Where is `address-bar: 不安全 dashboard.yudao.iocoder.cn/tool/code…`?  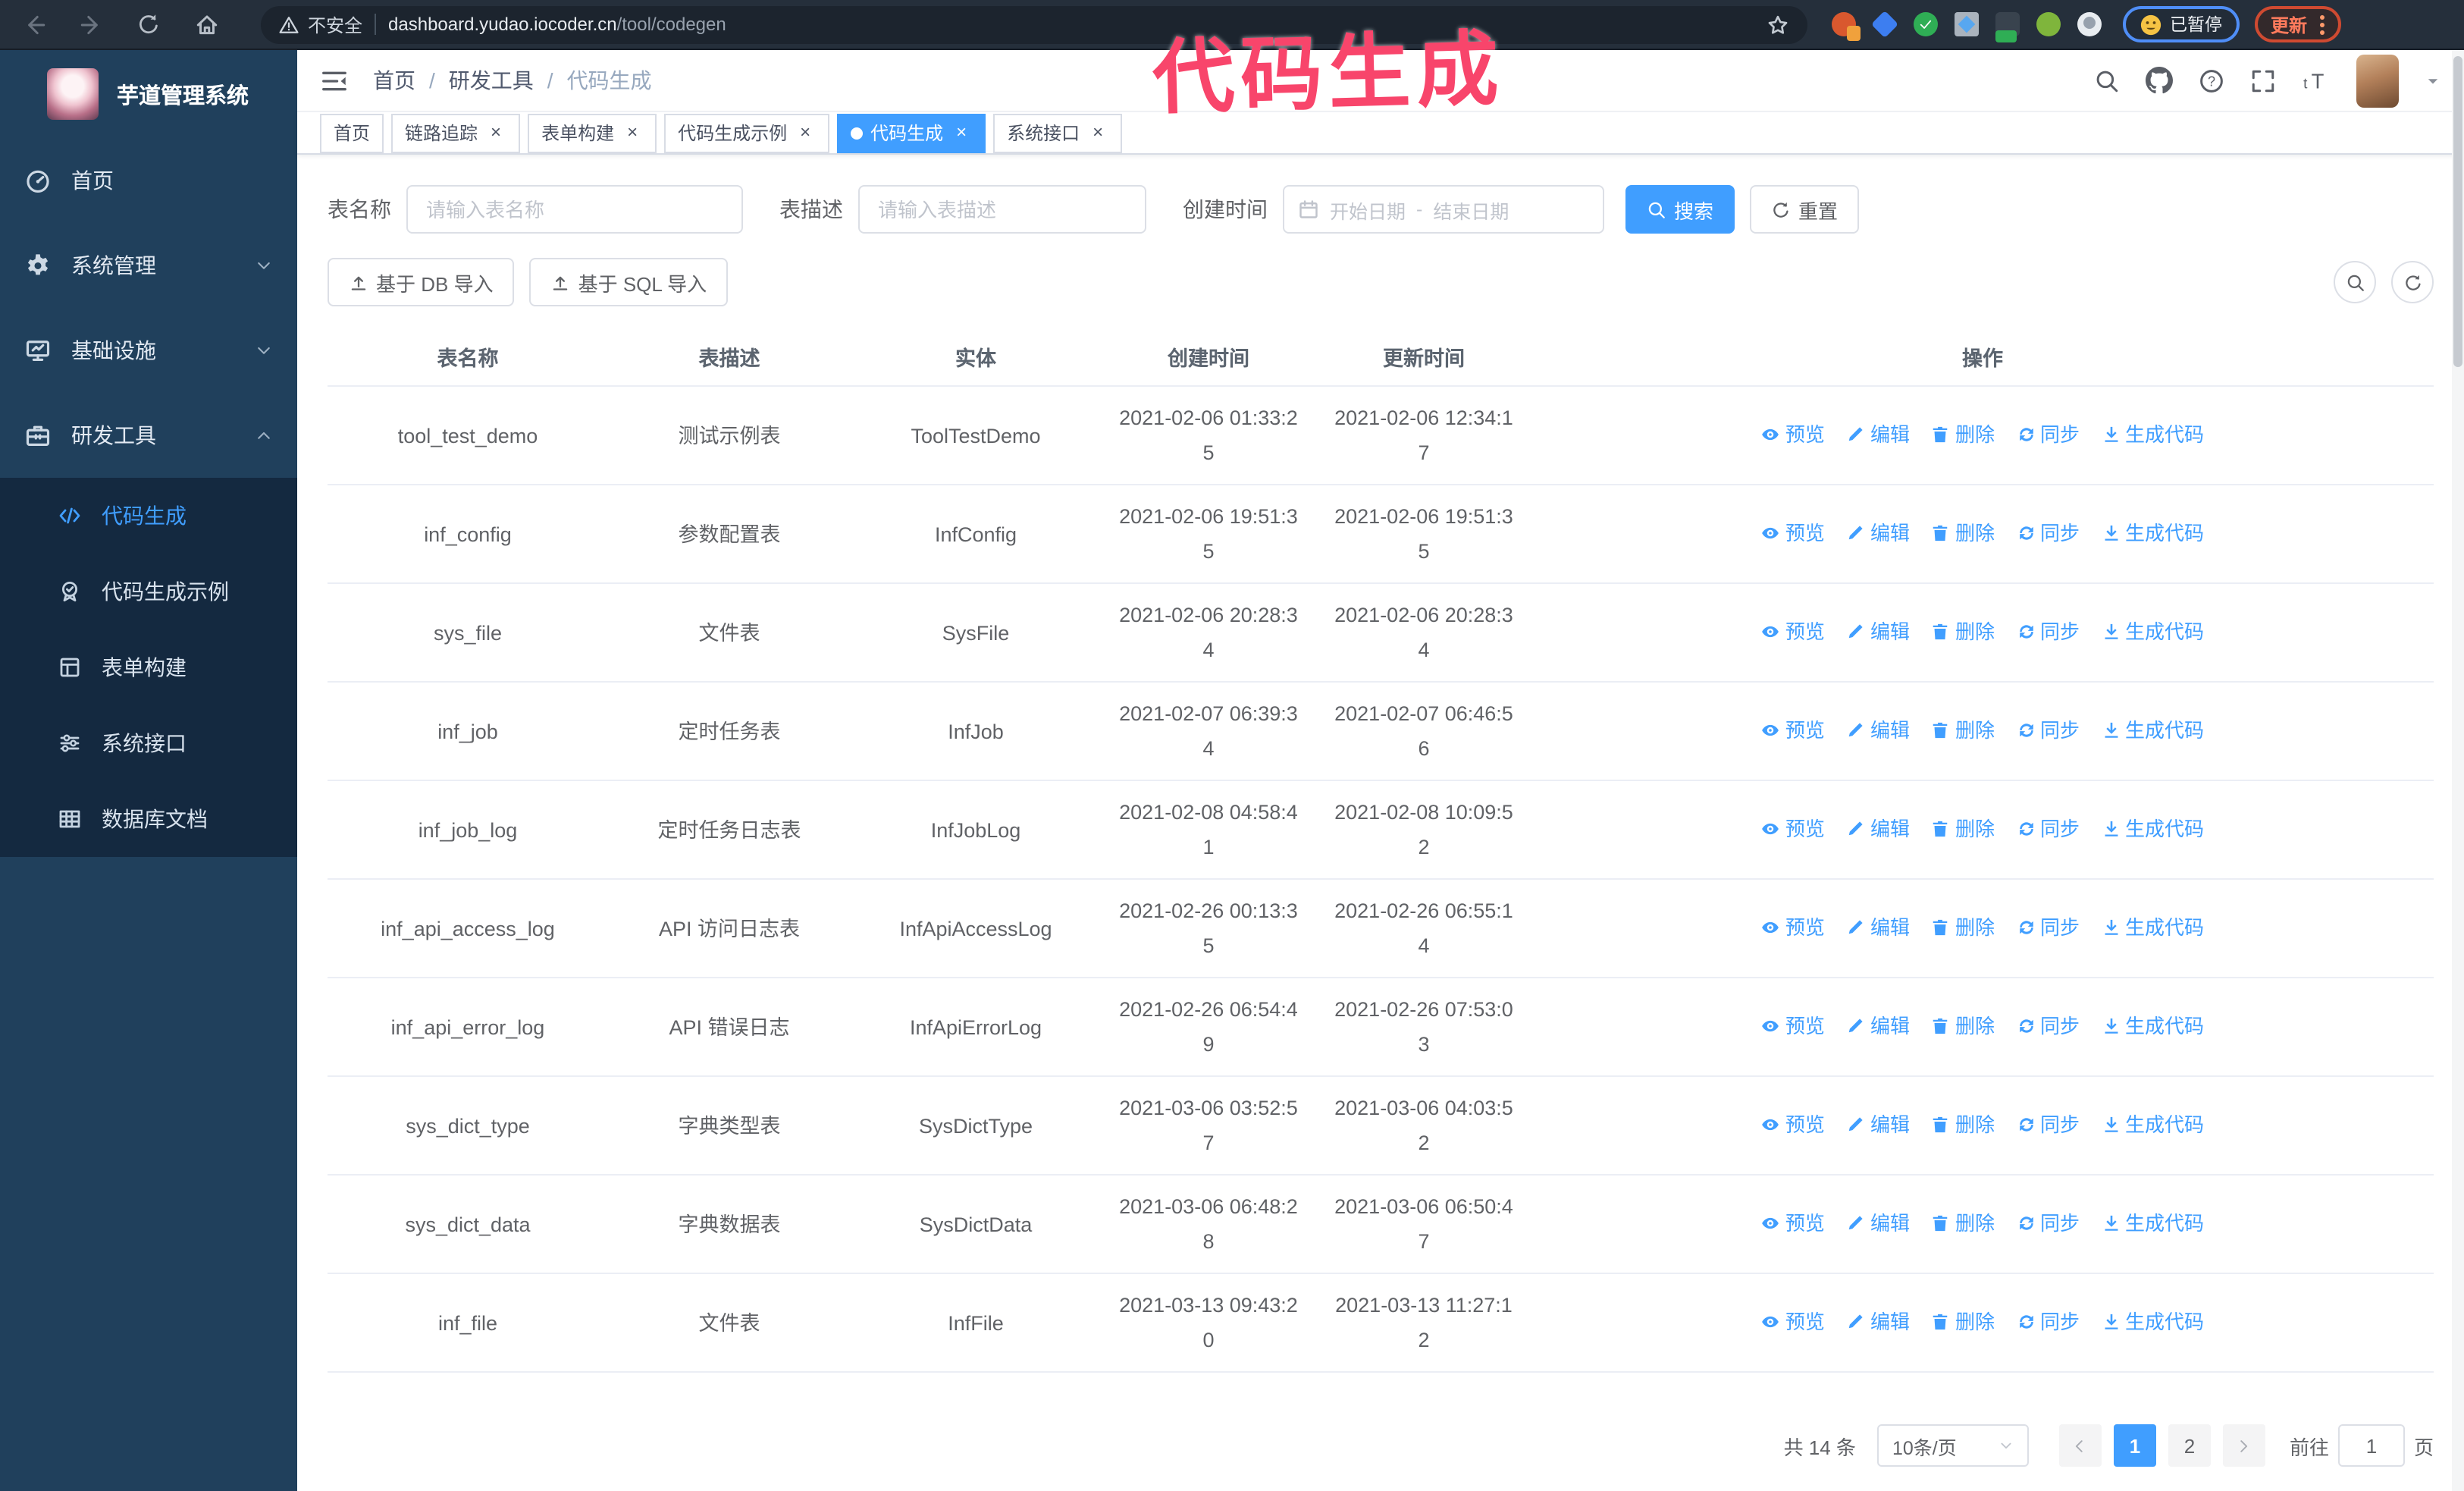
address-bar: 不安全 dashboard.yudao.iocoder.cn/tool/code… is located at coordinates (1034, 24).